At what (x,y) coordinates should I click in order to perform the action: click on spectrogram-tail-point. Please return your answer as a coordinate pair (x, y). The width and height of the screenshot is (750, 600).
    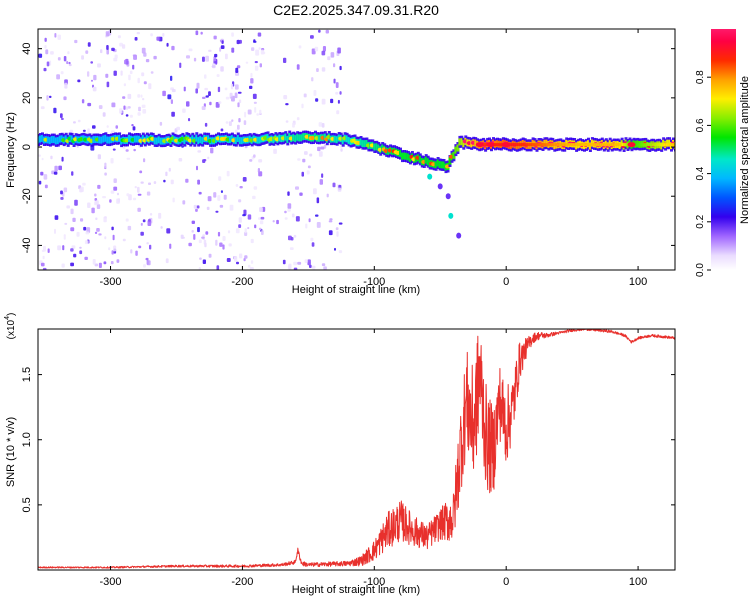
    Looking at the image, I should click on (440, 186).